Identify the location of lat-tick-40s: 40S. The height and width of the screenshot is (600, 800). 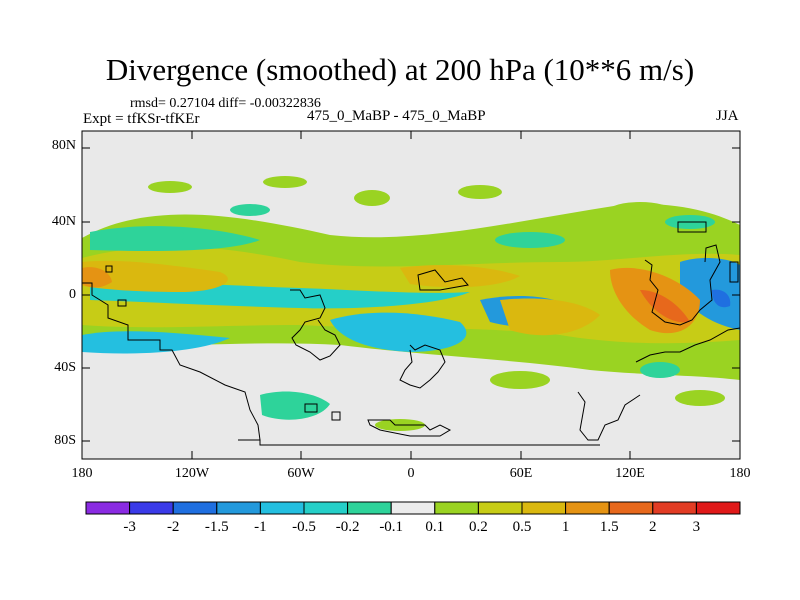
(65, 367).